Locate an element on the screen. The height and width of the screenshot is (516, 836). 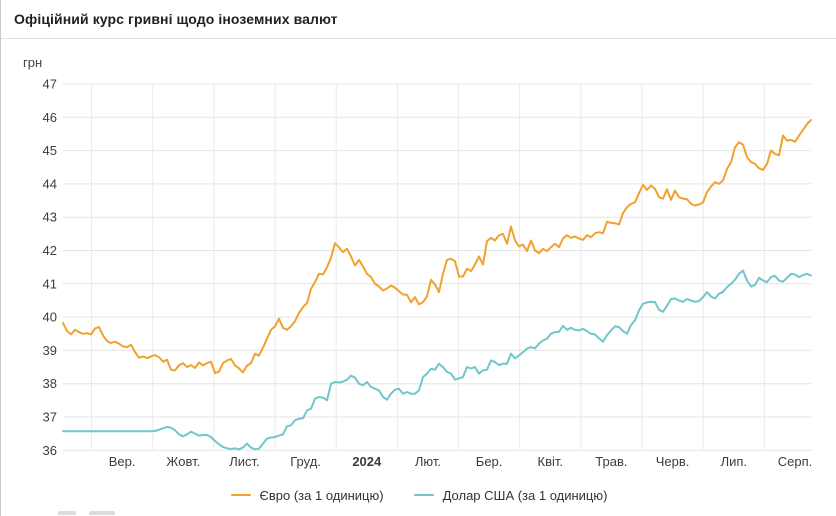
x-tick-label: Серп. is located at coordinates (795, 461).